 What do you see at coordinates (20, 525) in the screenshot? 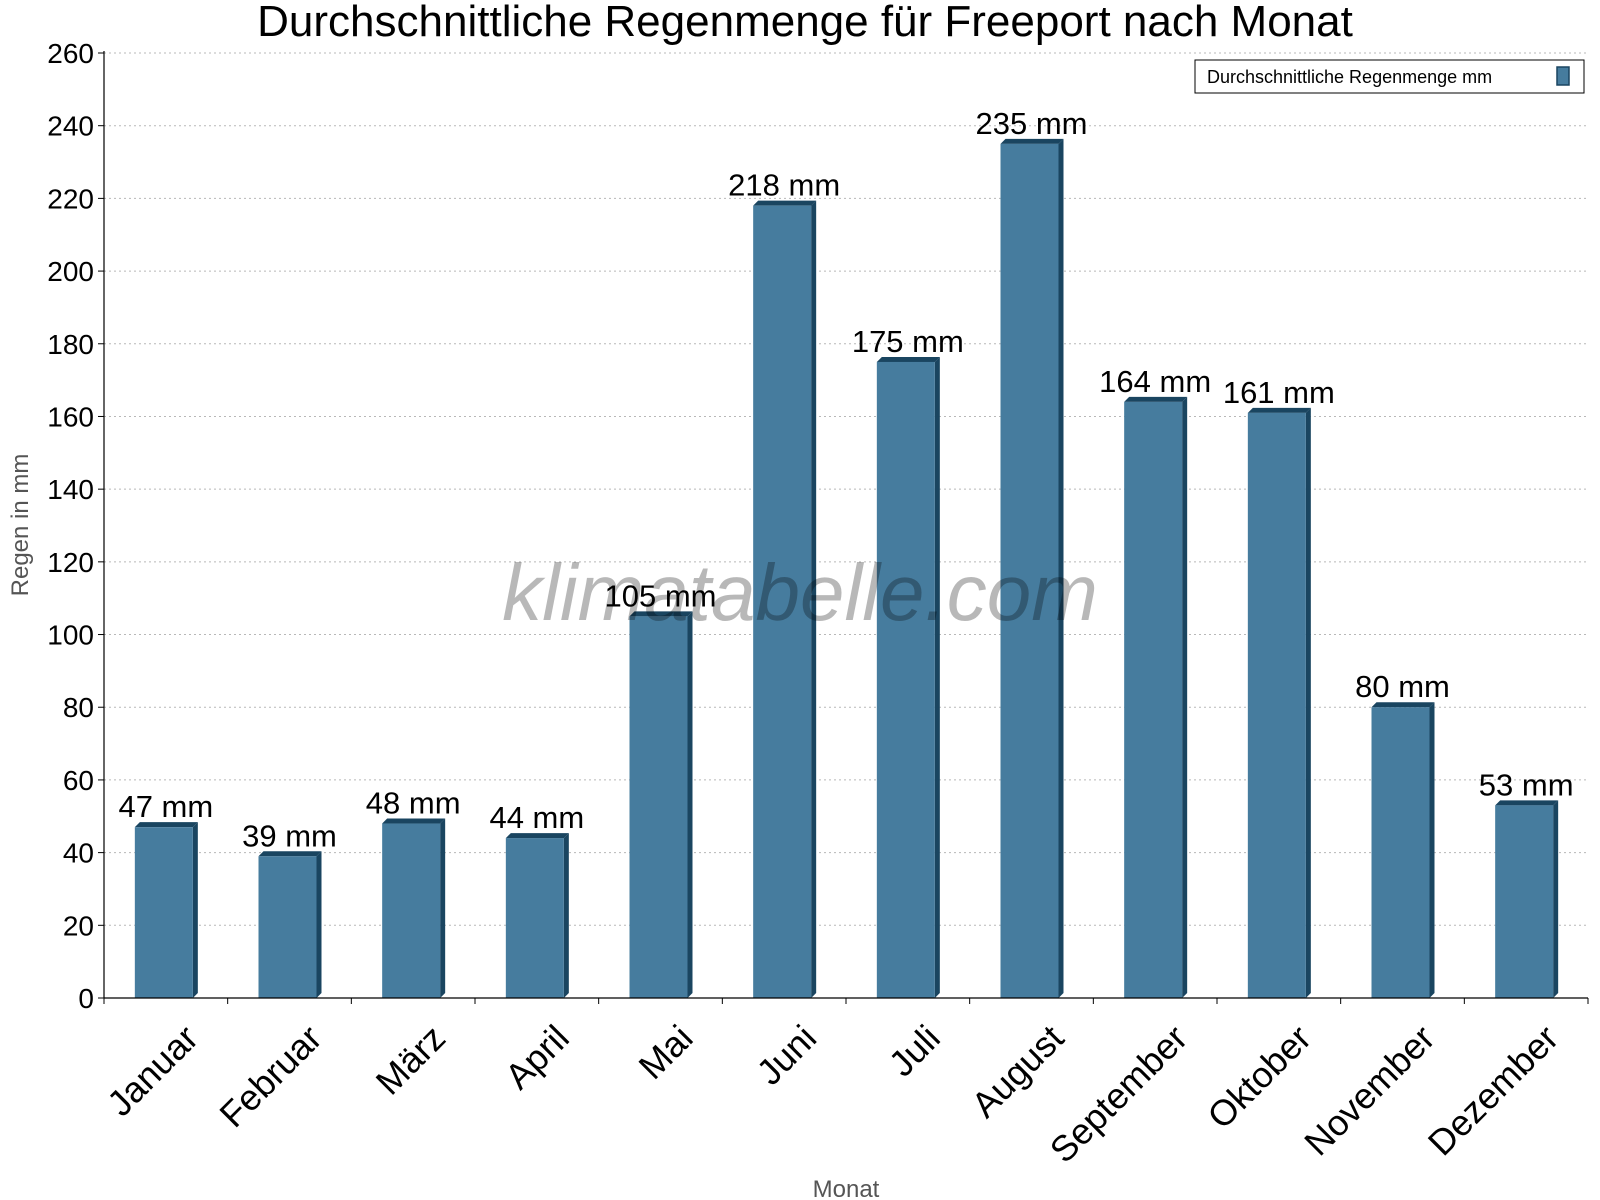
I see `y-axis-title: Regen in mm` at bounding box center [20, 525].